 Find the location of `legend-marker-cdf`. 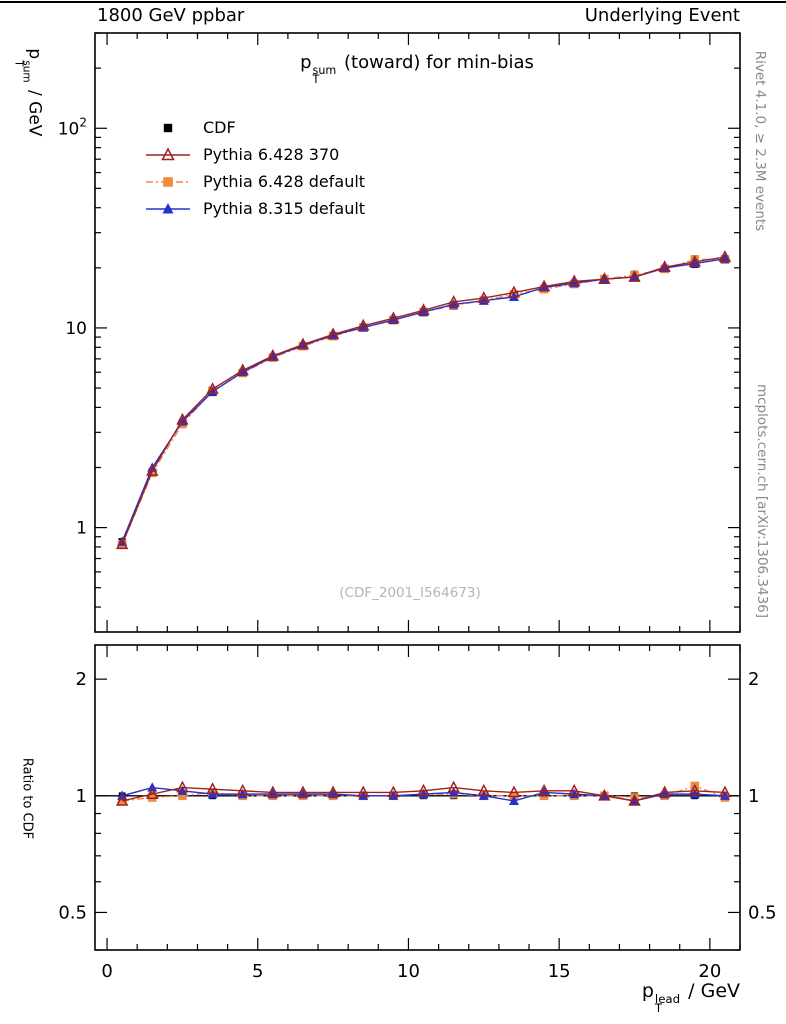

legend-marker-cdf is located at coordinates (168, 127).